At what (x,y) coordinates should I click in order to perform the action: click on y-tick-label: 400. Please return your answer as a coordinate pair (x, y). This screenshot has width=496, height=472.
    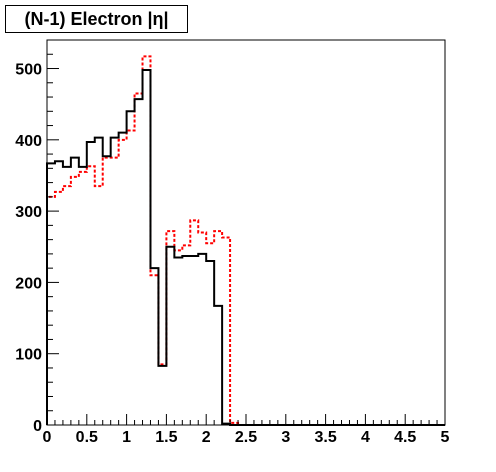
    Looking at the image, I should click on (28, 141).